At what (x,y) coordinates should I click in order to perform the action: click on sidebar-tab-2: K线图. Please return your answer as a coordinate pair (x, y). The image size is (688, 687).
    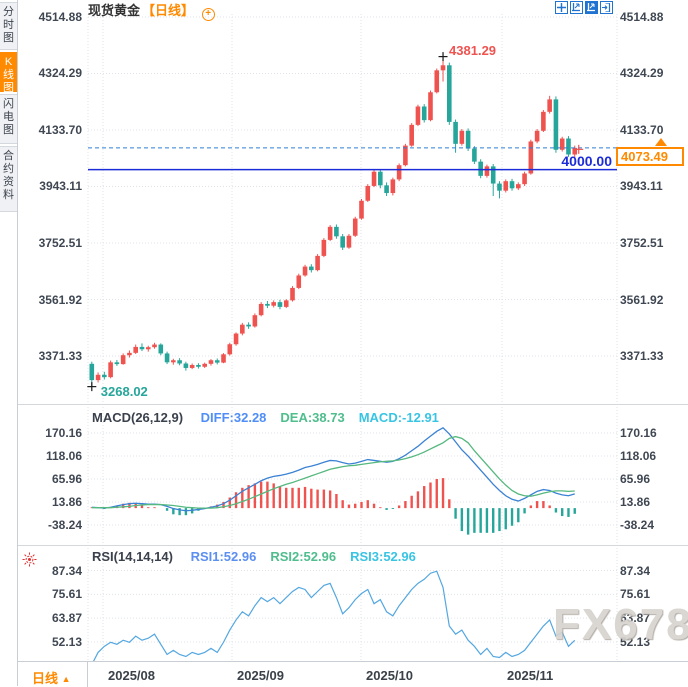
    Looking at the image, I should click on (8, 73).